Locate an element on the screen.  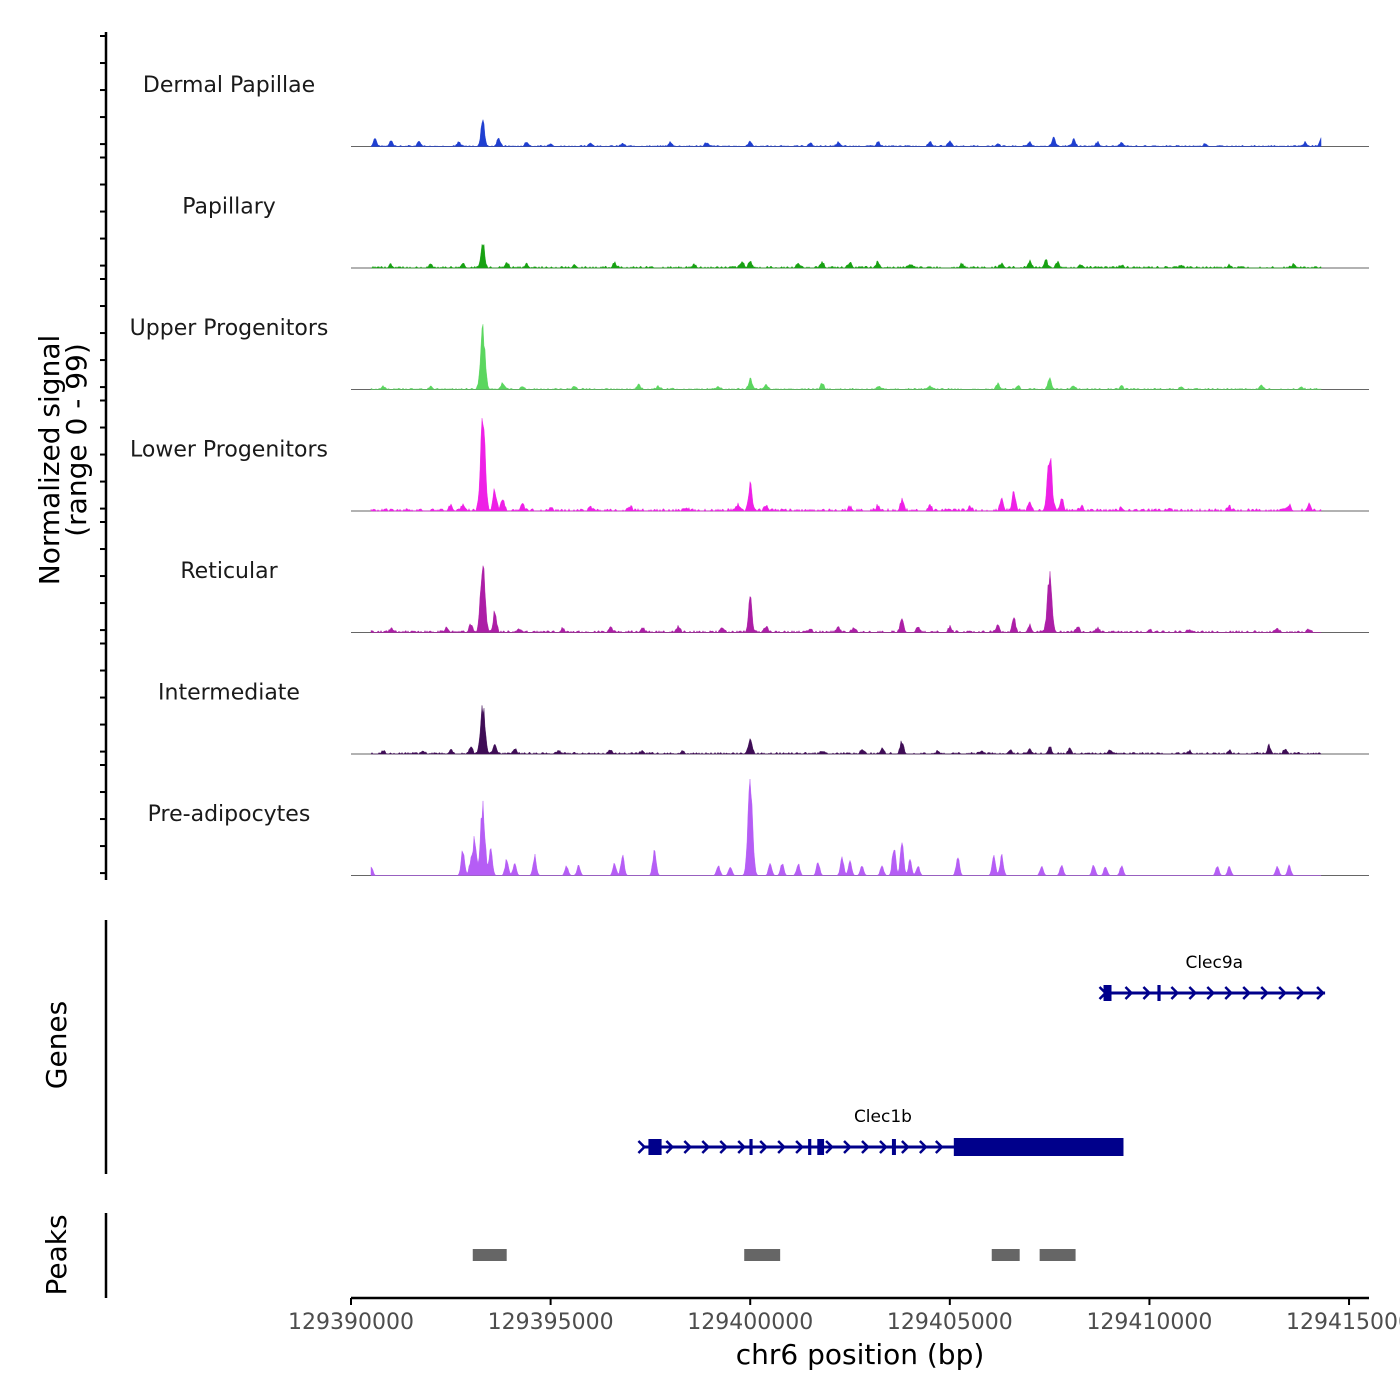
track-label: Intermediate is located at coordinates (229, 693).